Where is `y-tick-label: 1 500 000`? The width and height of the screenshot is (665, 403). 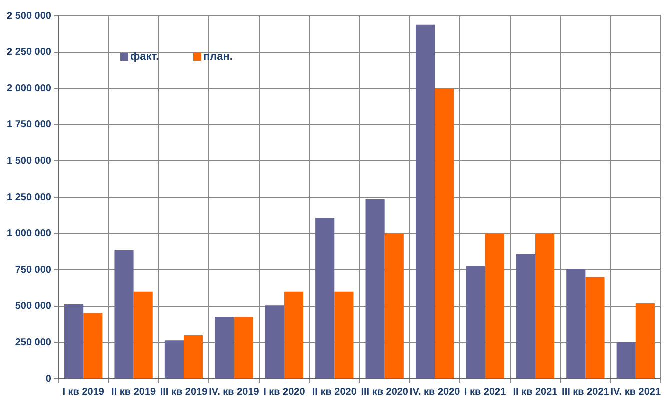
y-tick-label: 1 500 000 is located at coordinates (29, 161).